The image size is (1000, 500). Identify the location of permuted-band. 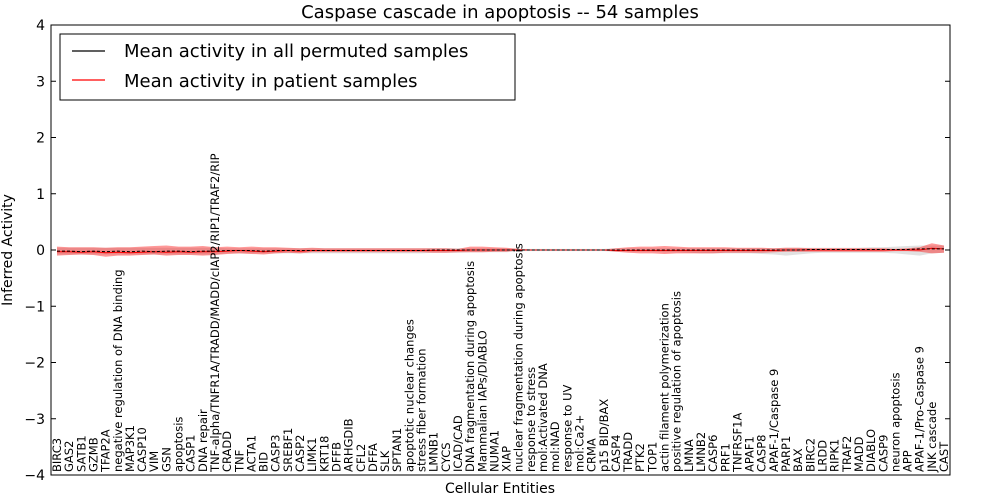
(500, 250).